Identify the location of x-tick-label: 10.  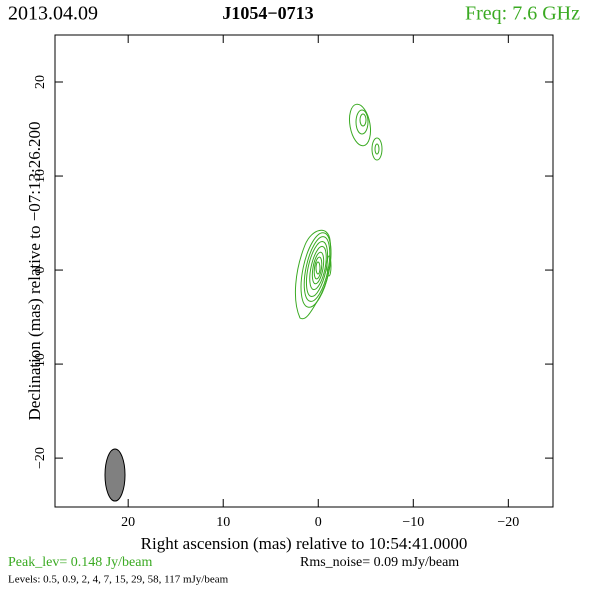
(223, 522).